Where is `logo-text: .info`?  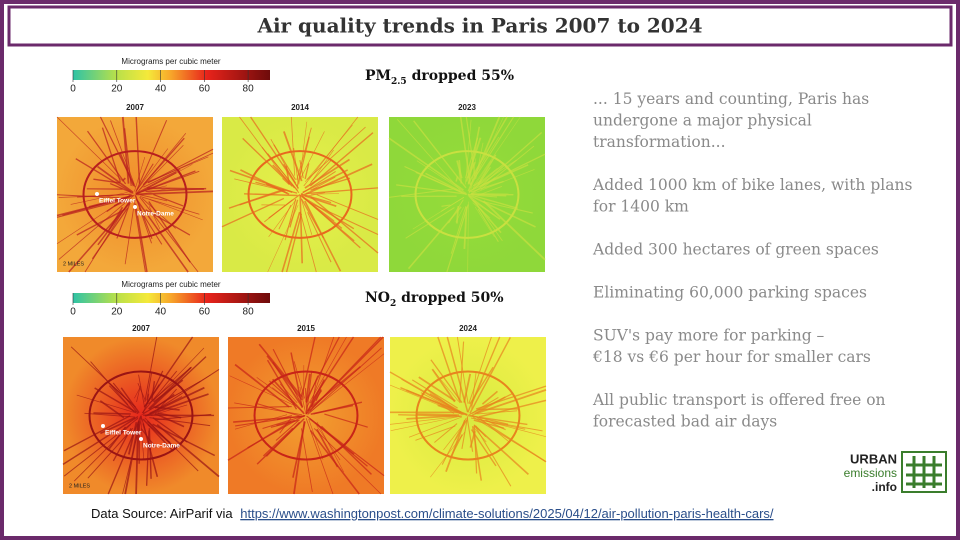
logo-text: .info is located at coordinates (884, 487).